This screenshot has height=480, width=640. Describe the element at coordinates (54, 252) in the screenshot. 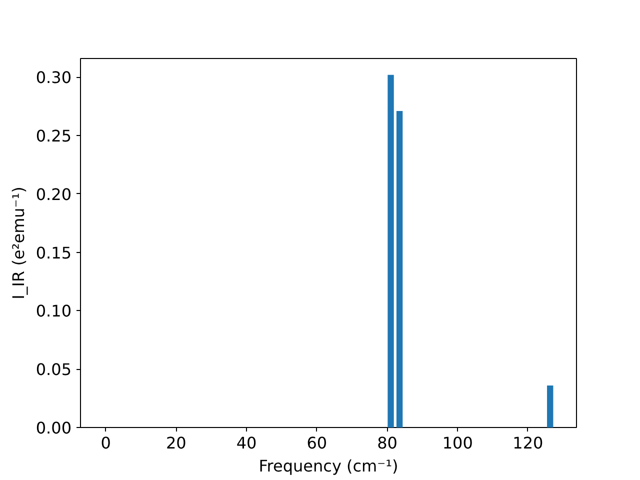

I see `y-tick-label: 0.15` at that location.